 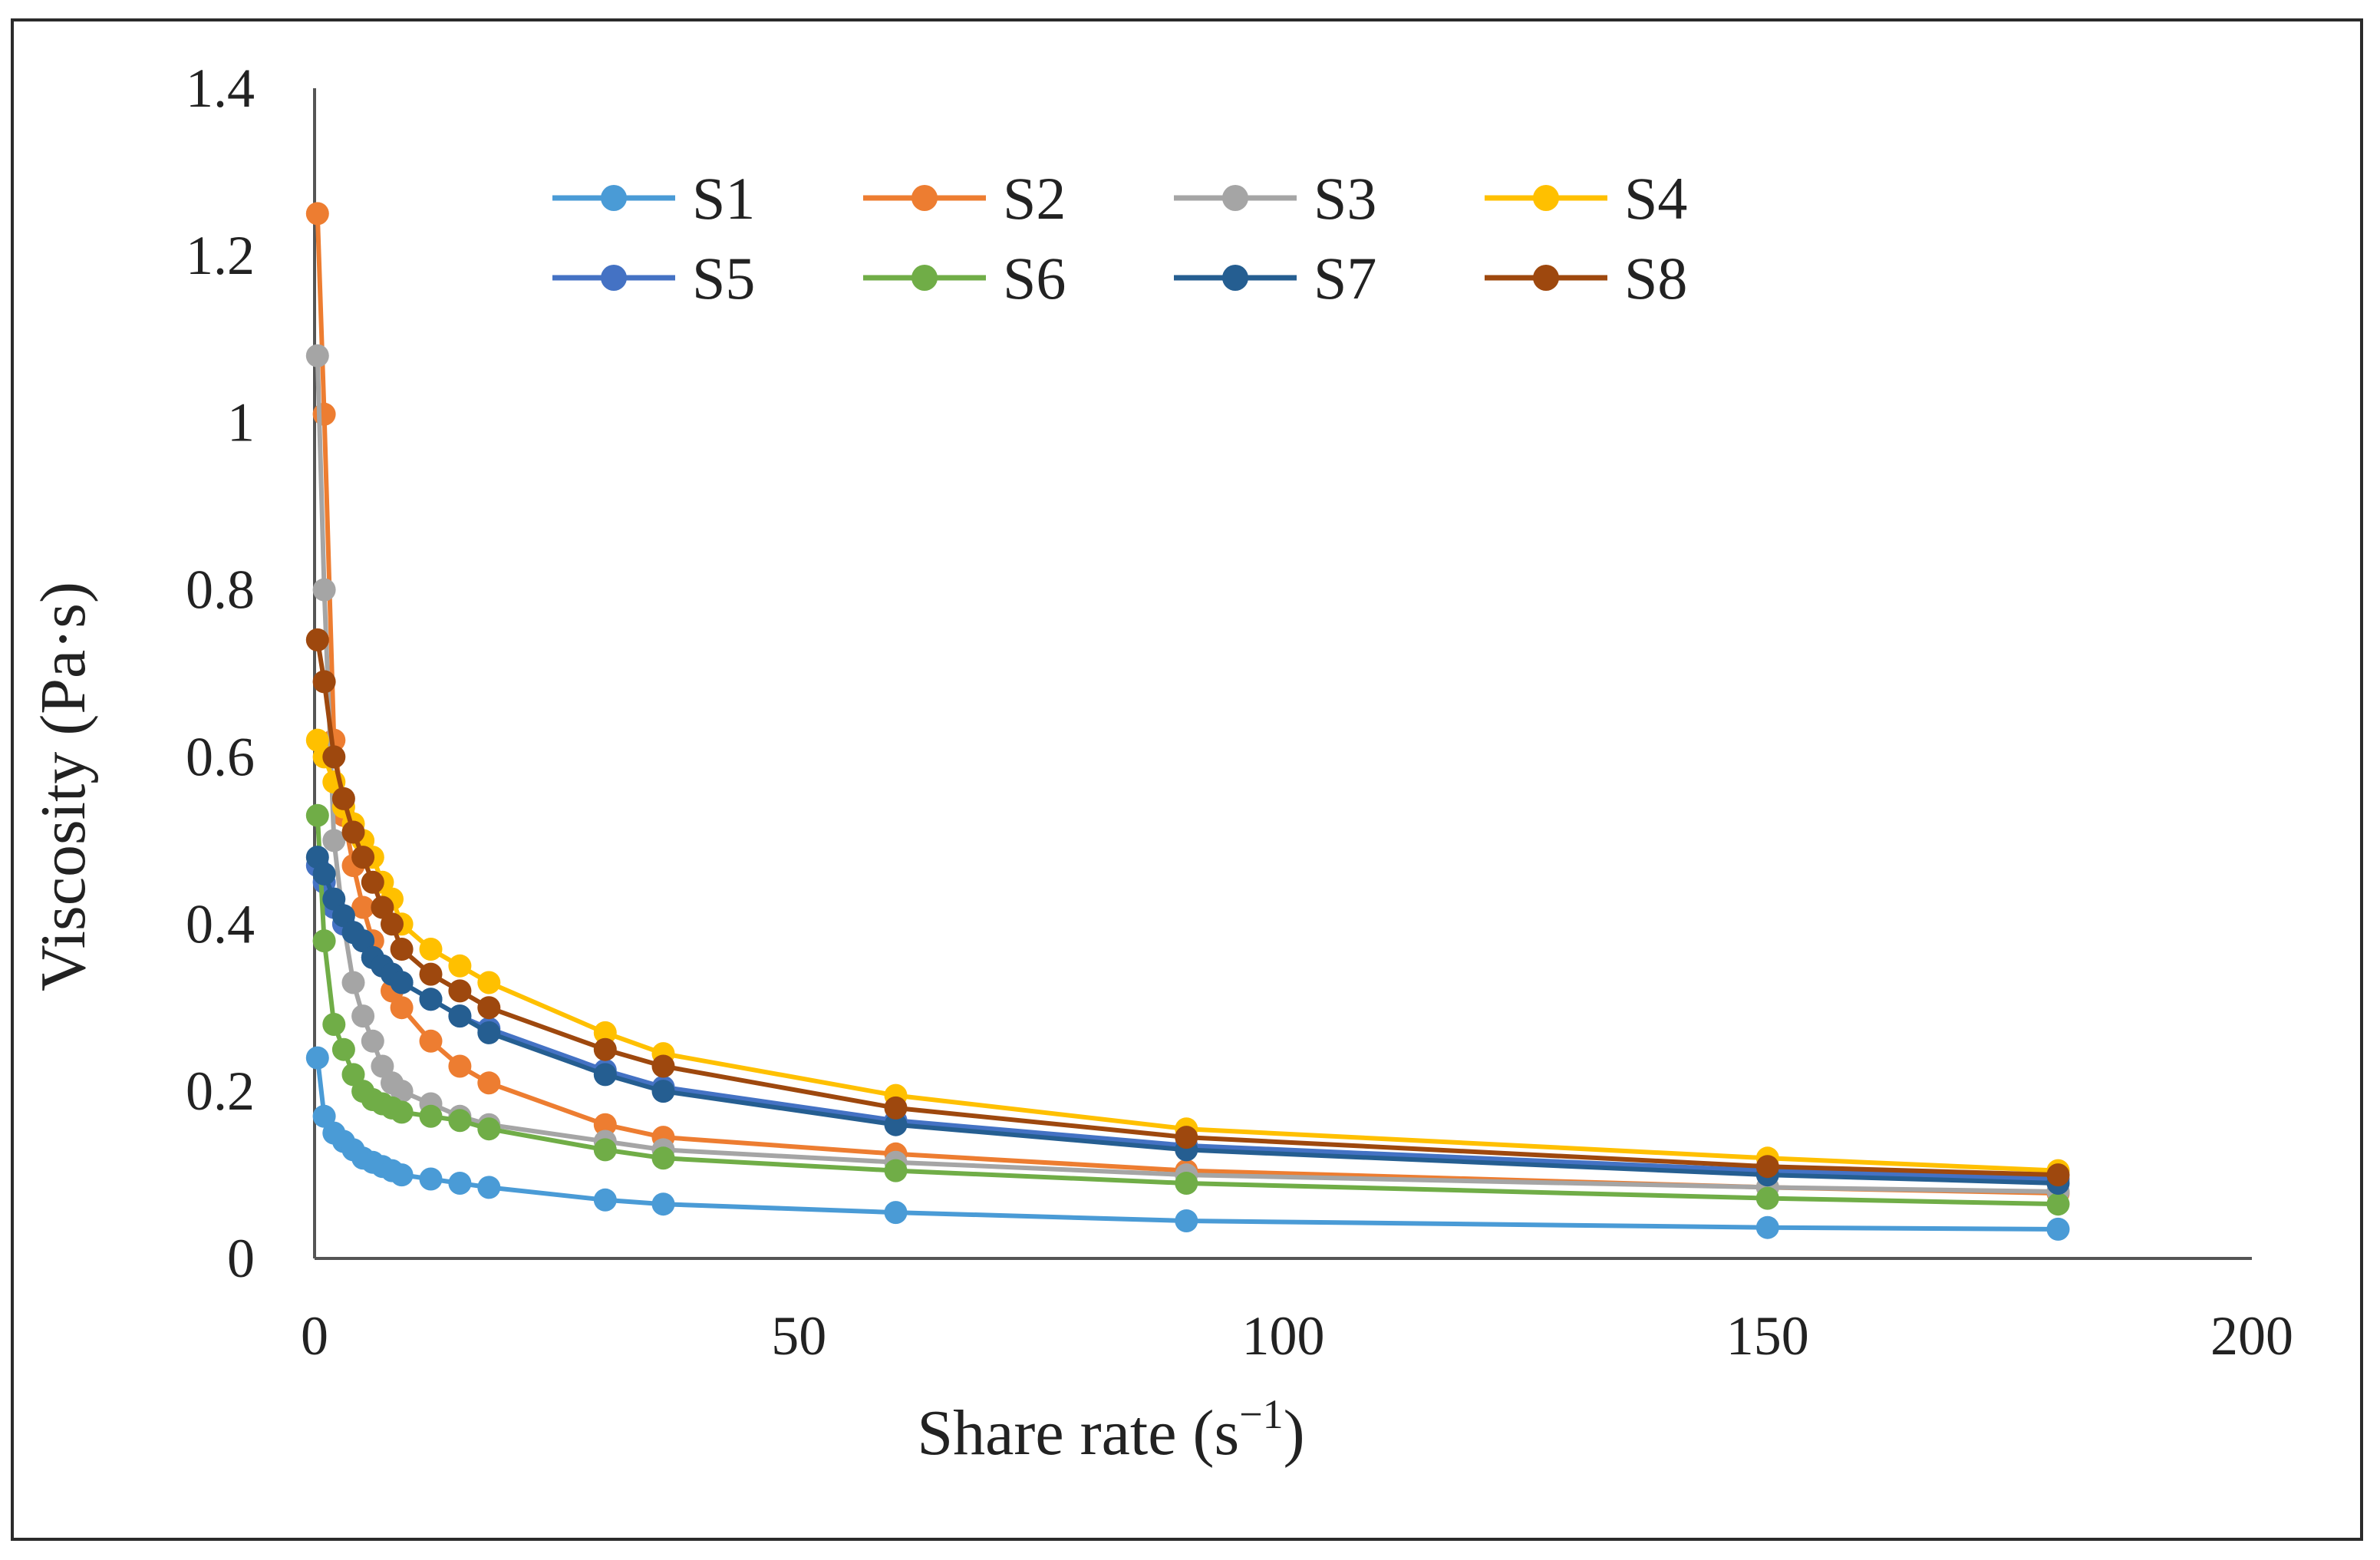 What do you see at coordinates (1283, 1336) in the screenshot?
I see `x-tick-label: 100` at bounding box center [1283, 1336].